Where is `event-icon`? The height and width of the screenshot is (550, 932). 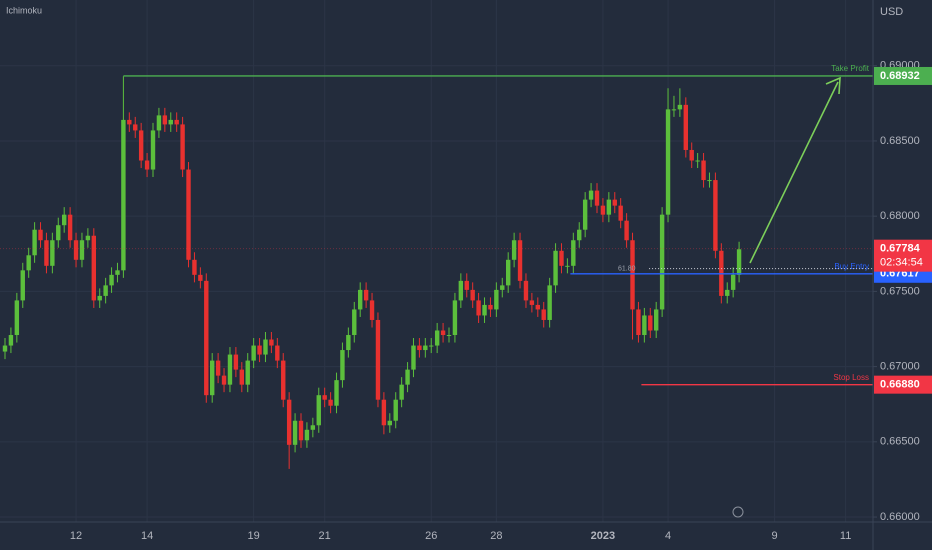
event-icon is located at coordinates (738, 512).